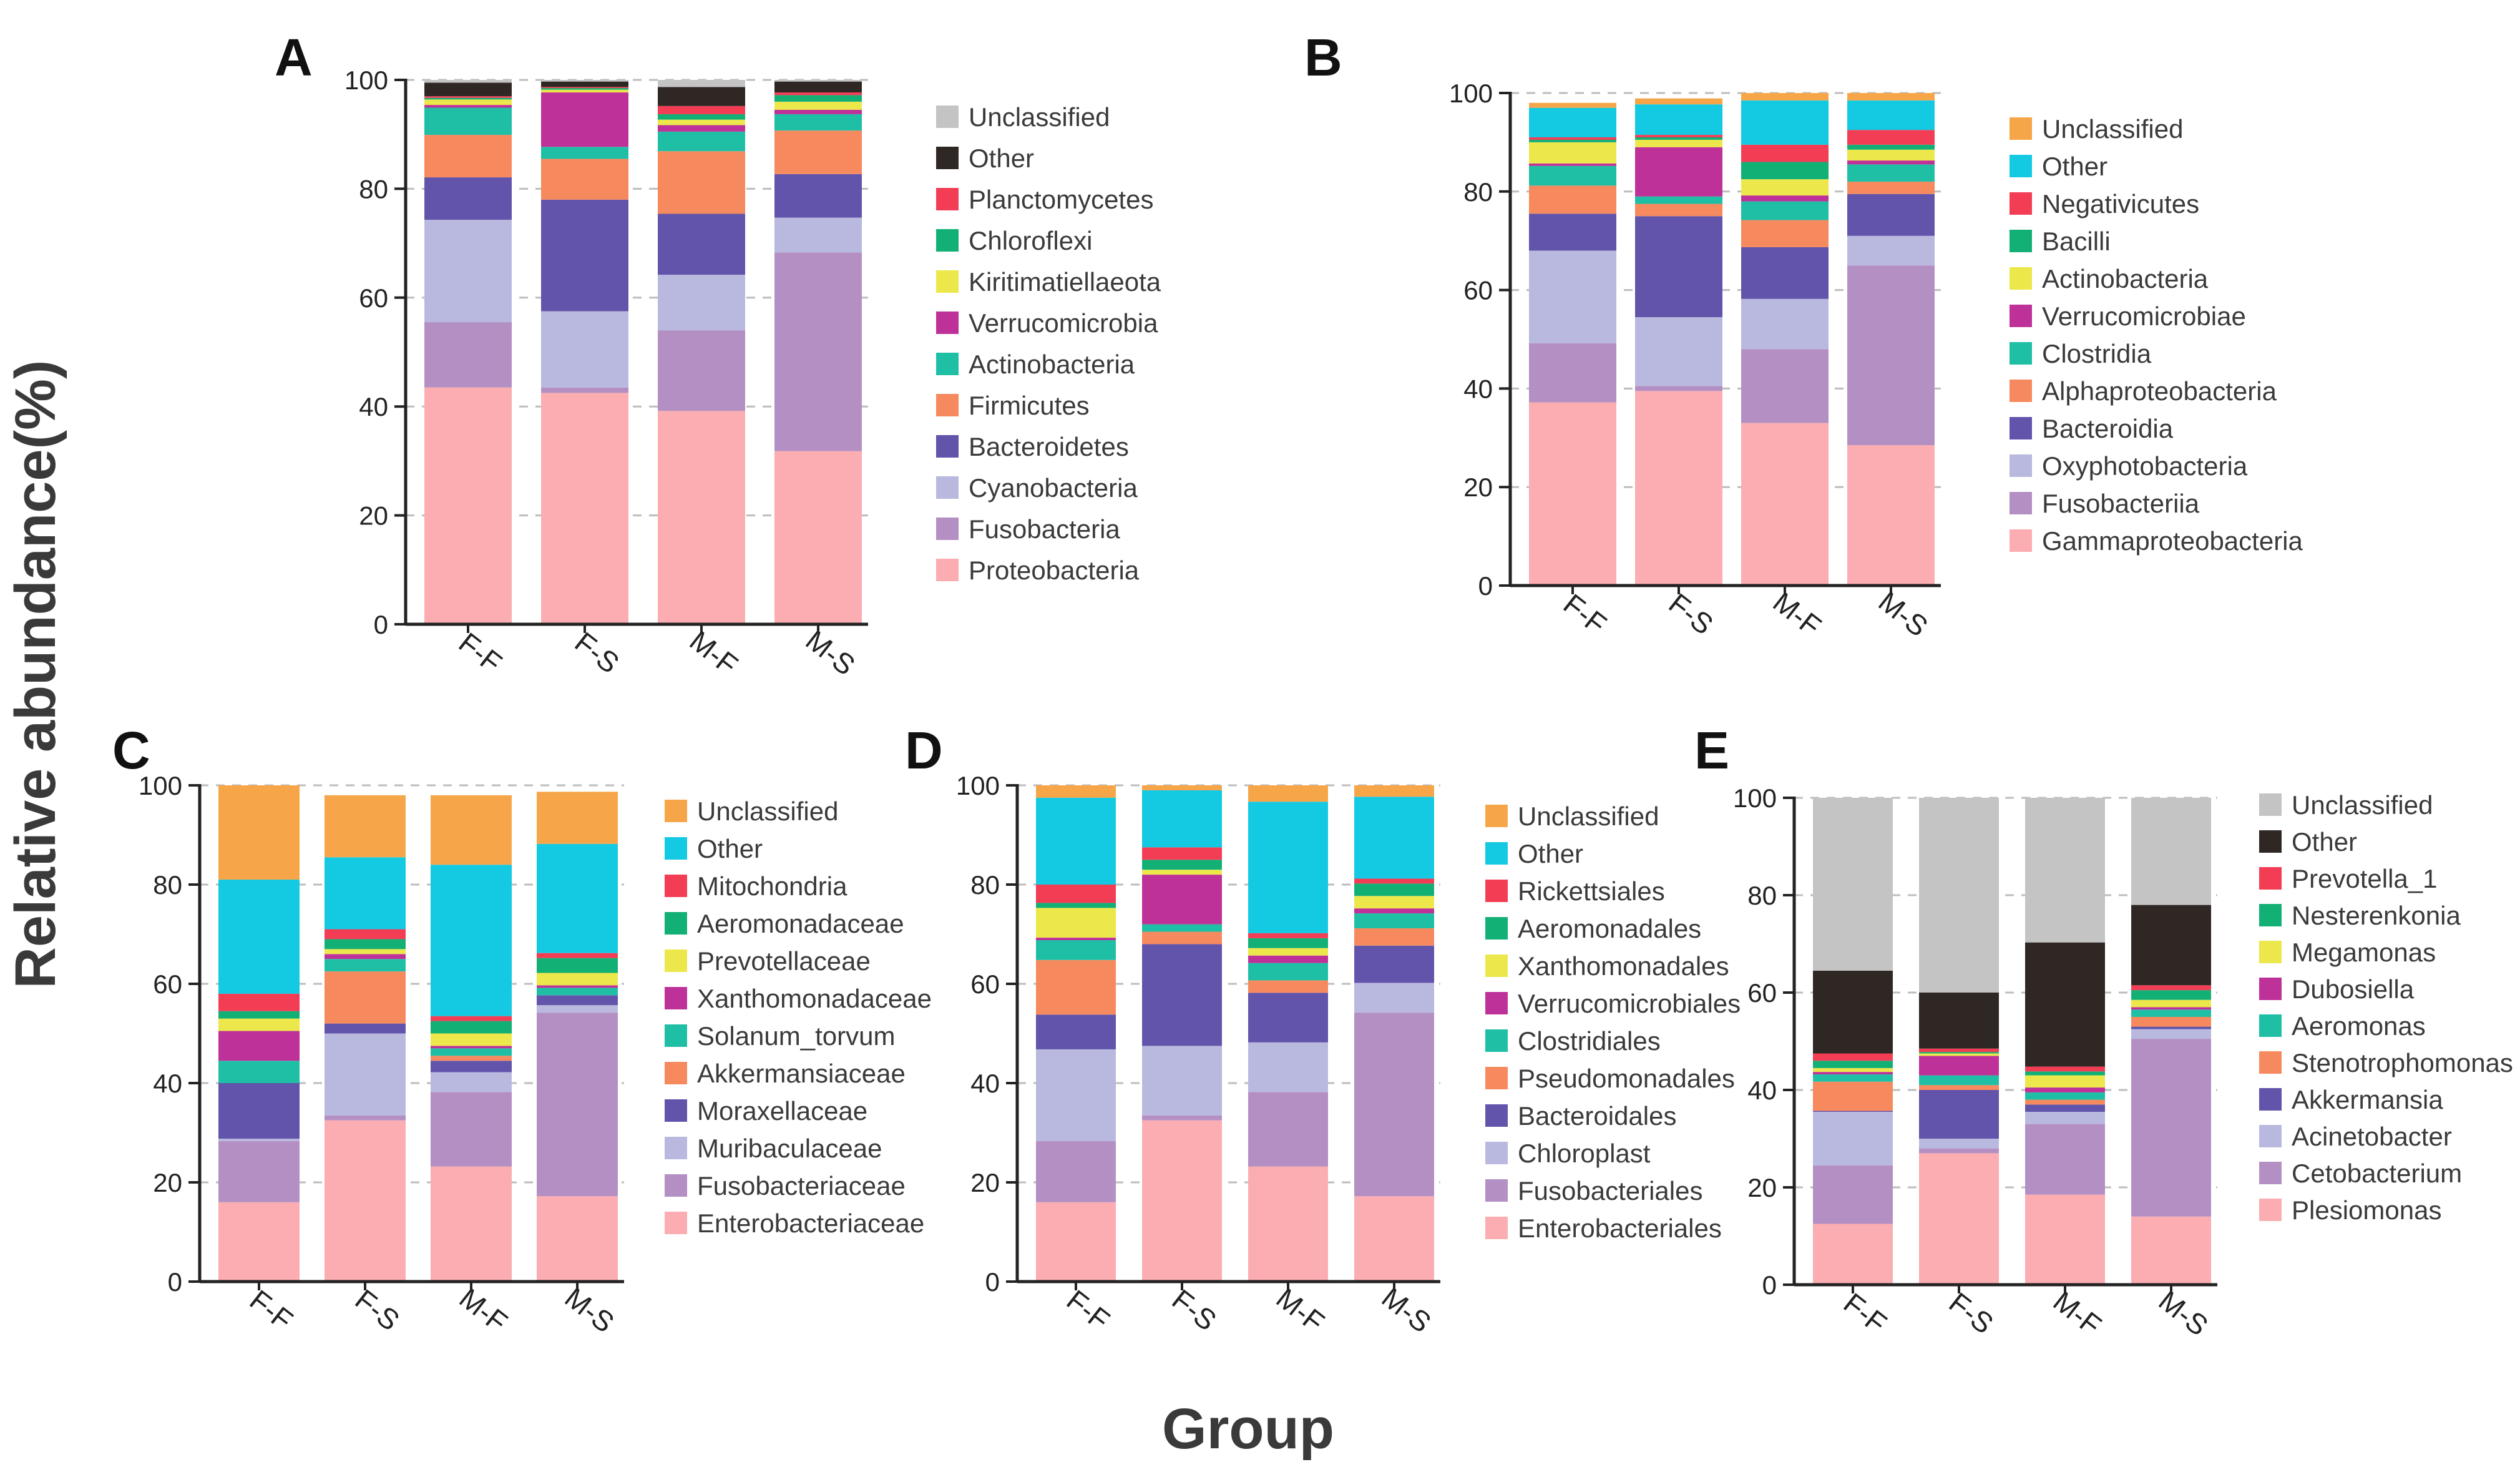 The image size is (2520, 1477). Describe the element at coordinates (2125, 278) in the screenshot. I see `legend-label: Actinobacteria` at that location.